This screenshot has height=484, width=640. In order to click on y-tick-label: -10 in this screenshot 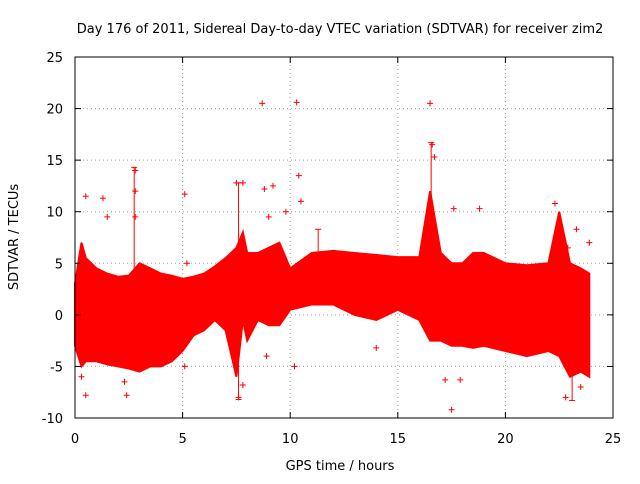, I will do `click(52, 419)`.